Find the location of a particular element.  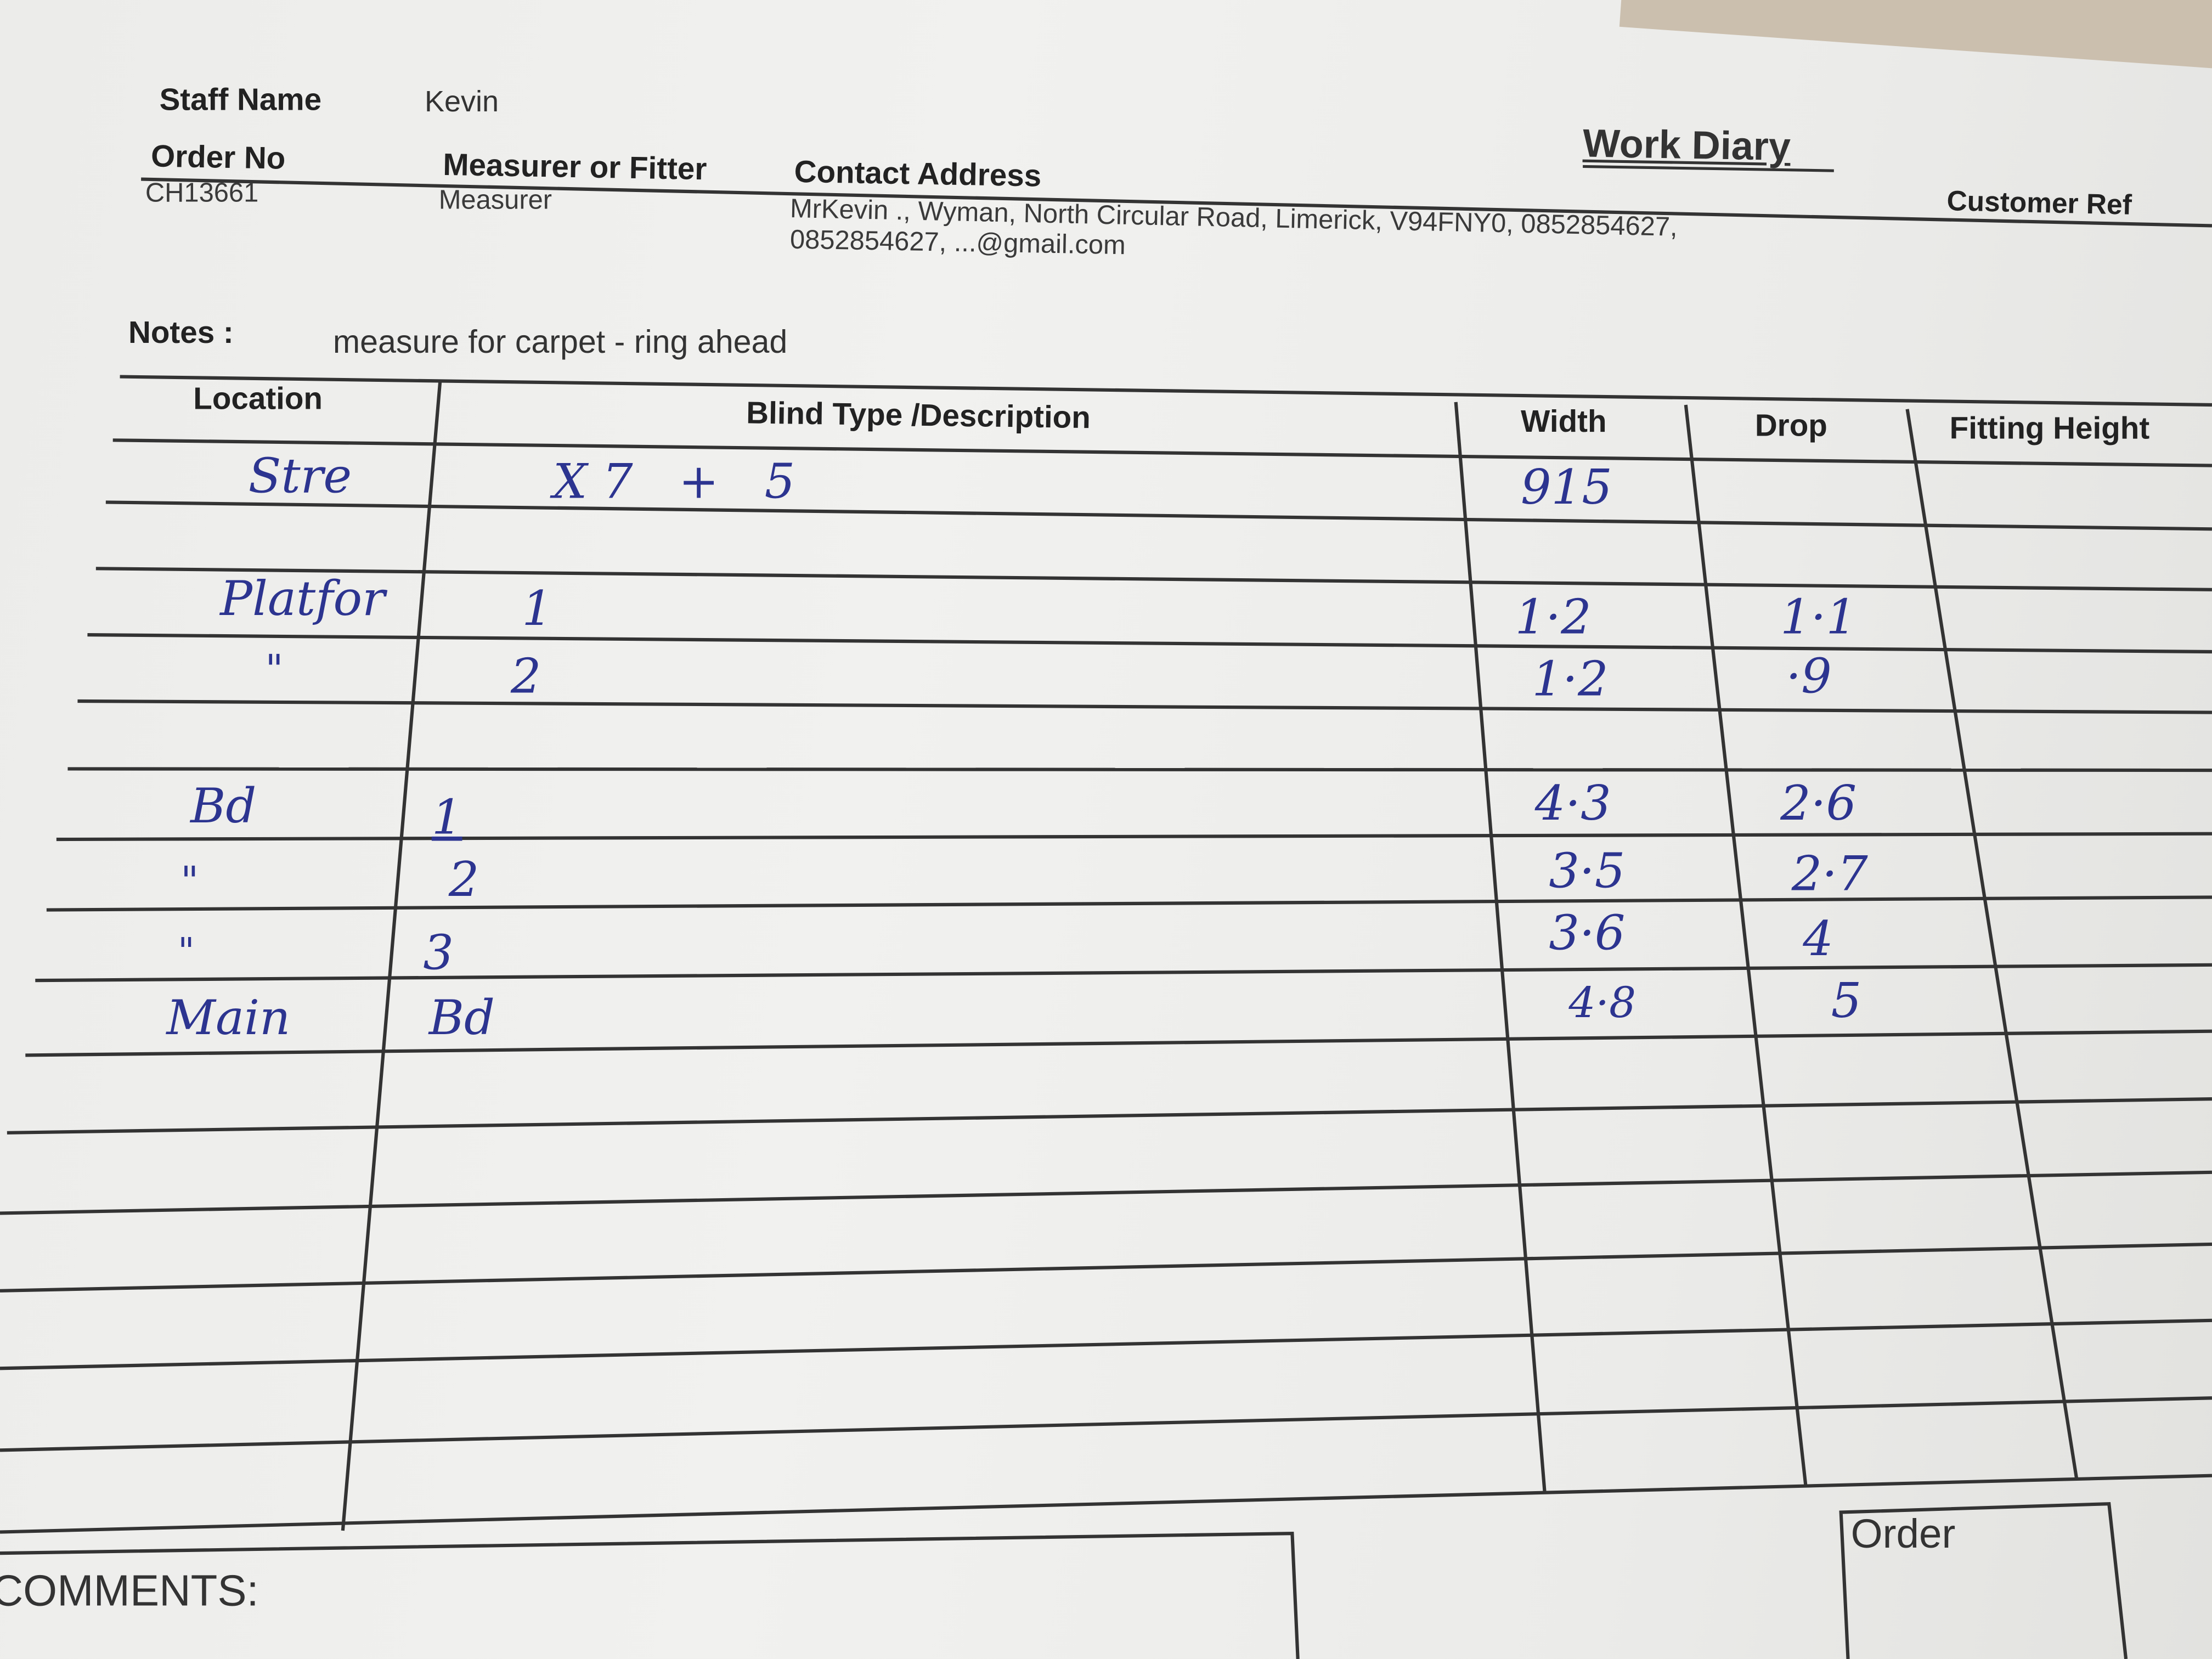

order-box is located at coordinates (1984, 1580).